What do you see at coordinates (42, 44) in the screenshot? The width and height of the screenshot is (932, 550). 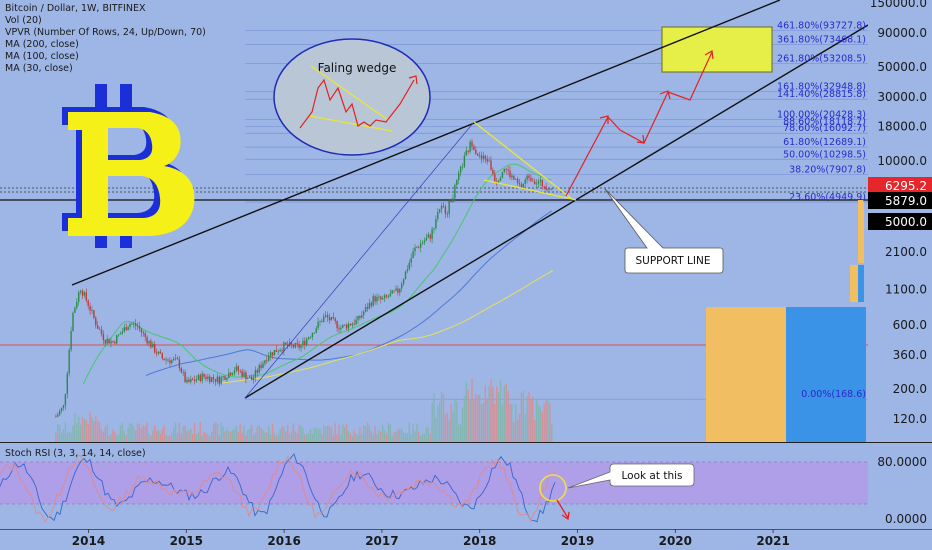 I see `legend-ma200: MA (200, close)` at bounding box center [42, 44].